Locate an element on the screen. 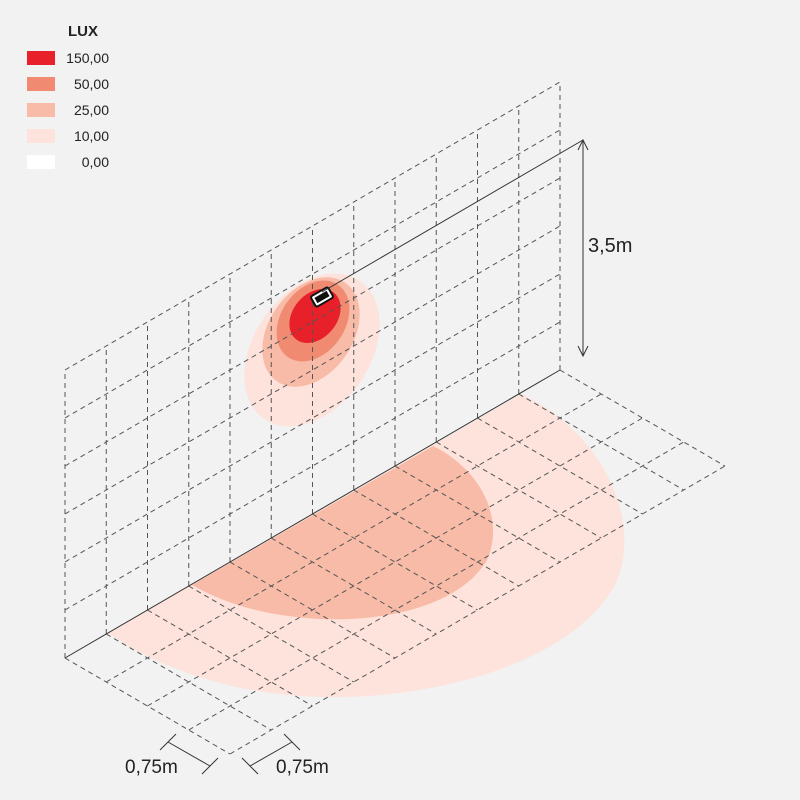 The image size is (800, 800). legend-label: 0,00 is located at coordinates (95, 162).